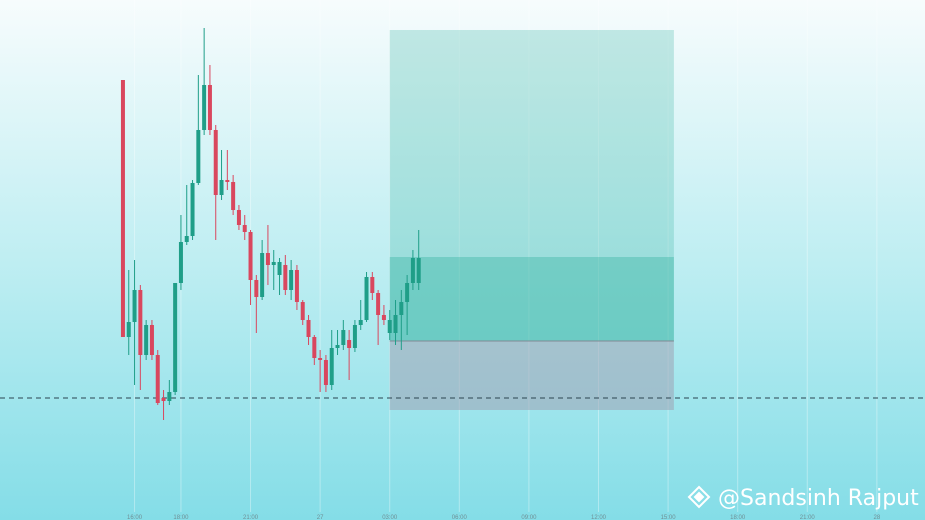 This screenshot has height=520, width=925. I want to click on loss-zone, so click(531, 375).